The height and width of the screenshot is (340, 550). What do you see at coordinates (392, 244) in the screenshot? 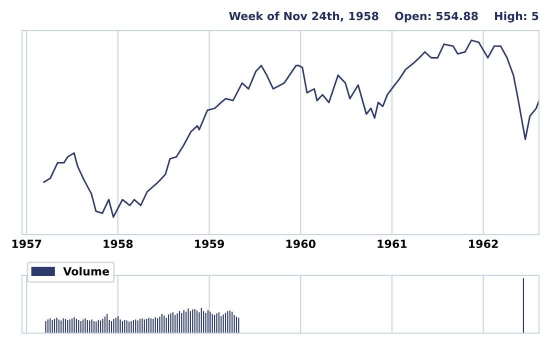
I see `x-tick-label: 1961` at bounding box center [392, 244].